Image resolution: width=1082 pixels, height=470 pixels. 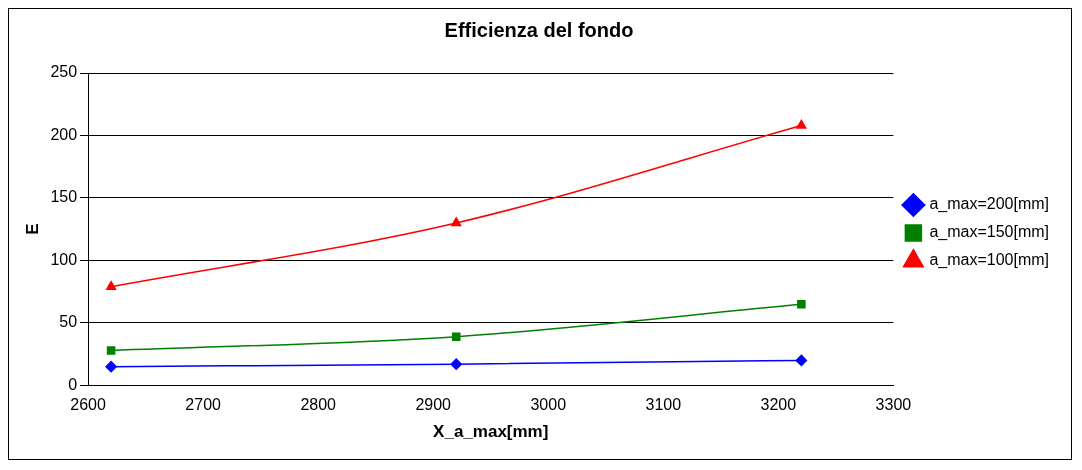 What do you see at coordinates (433, 405) in the screenshot?
I see `x-tick-label: 2900` at bounding box center [433, 405].